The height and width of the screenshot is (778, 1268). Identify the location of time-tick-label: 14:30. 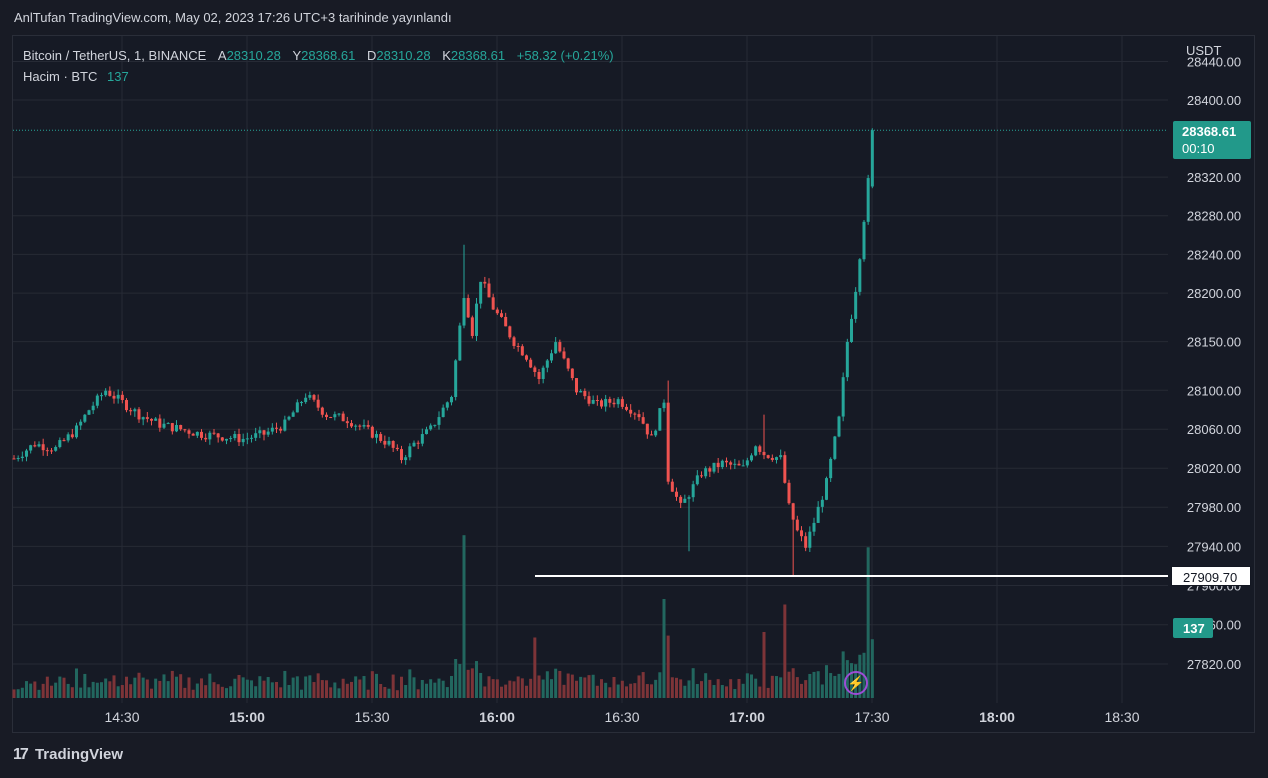
(121, 717).